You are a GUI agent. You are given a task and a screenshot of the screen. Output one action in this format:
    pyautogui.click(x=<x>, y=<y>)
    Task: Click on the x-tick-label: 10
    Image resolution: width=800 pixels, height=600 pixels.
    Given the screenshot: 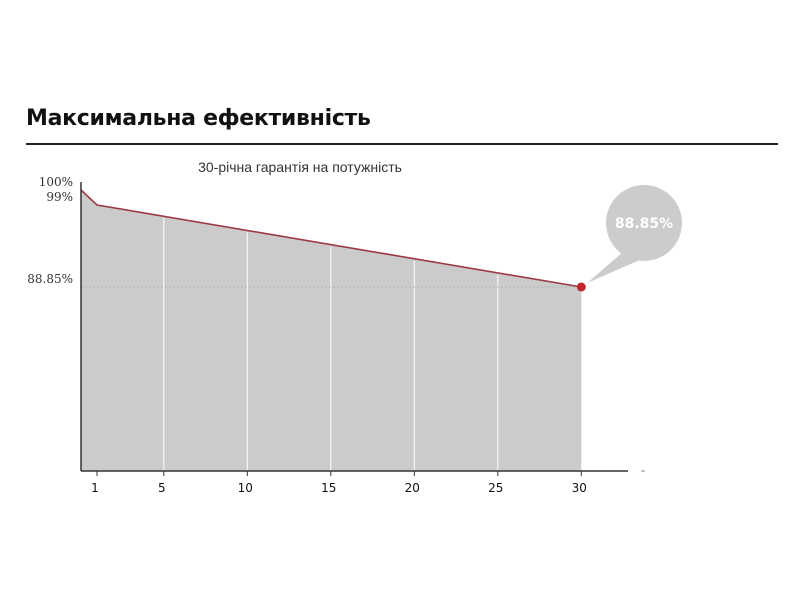 What is the action you would take?
    pyautogui.click(x=245, y=488)
    